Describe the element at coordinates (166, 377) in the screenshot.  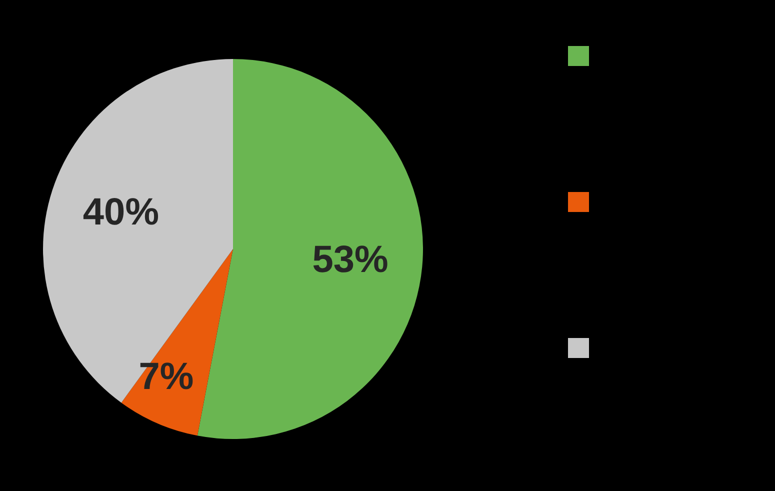
I see `data-label: 7%` at that location.